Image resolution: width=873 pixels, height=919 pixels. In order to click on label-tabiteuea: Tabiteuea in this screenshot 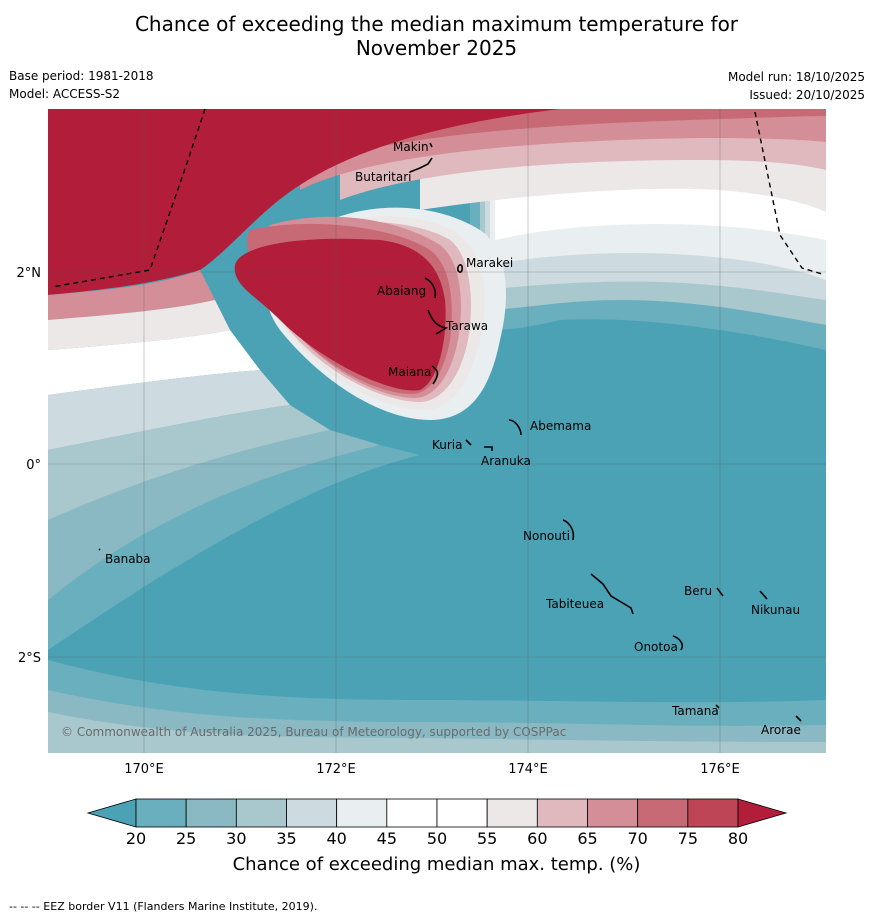, I will do `click(574, 604)`.